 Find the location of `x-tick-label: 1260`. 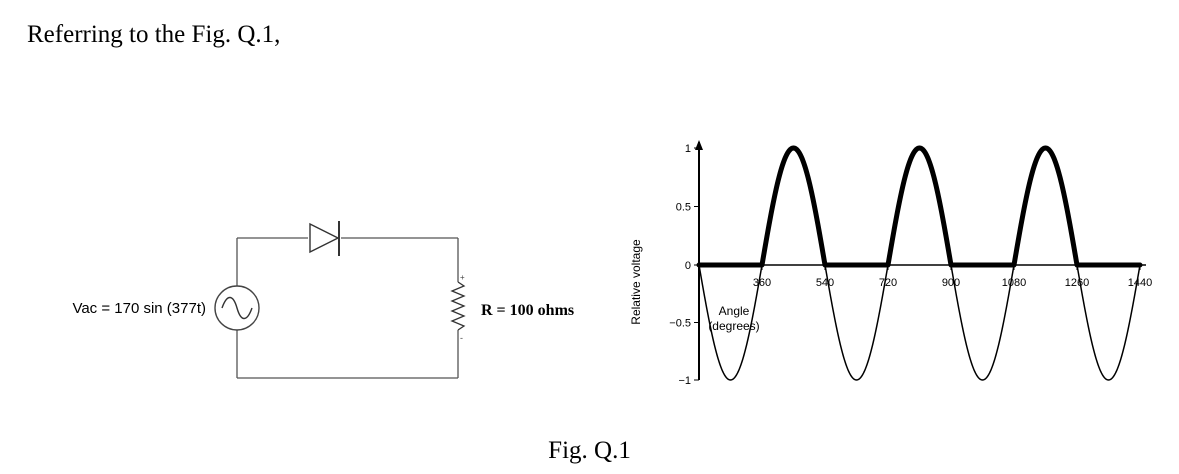

x-tick-label: 1260 is located at coordinates (1077, 283).